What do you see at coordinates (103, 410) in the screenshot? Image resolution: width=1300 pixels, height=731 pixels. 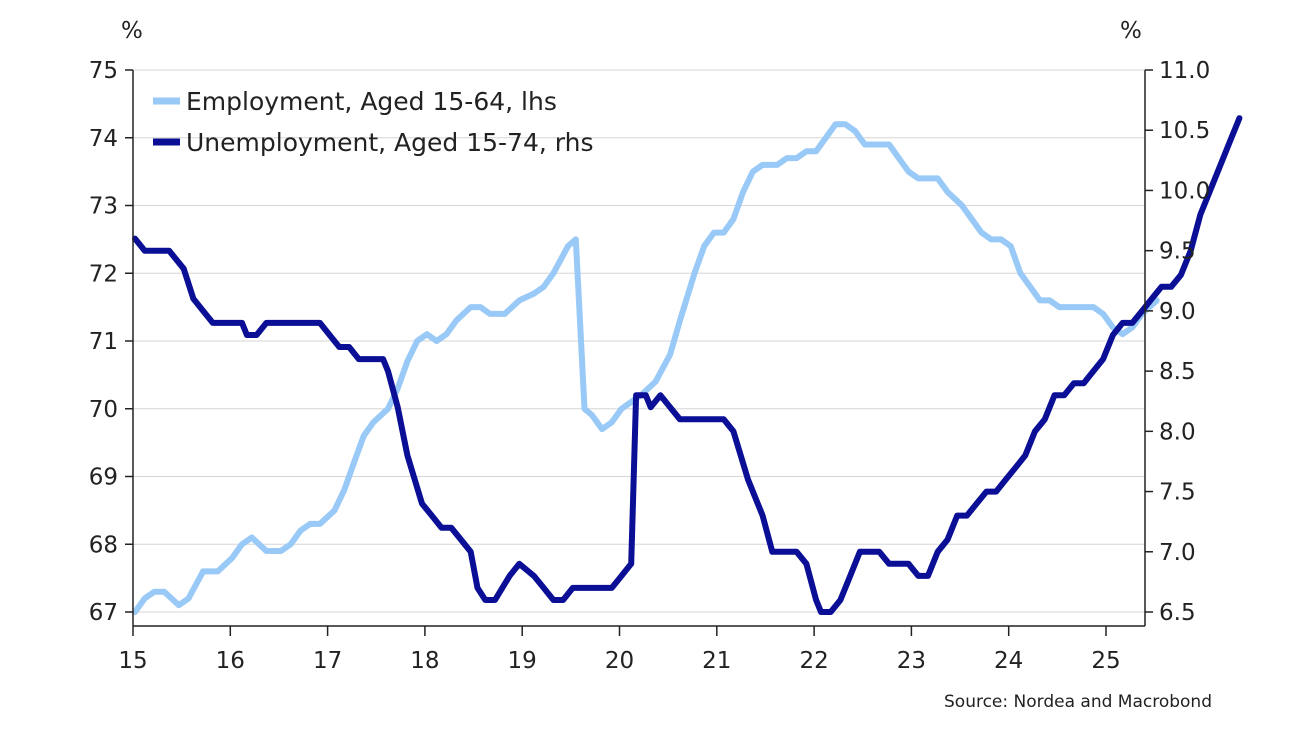 I see `y-left-tick-label-3: 70` at bounding box center [103, 410].